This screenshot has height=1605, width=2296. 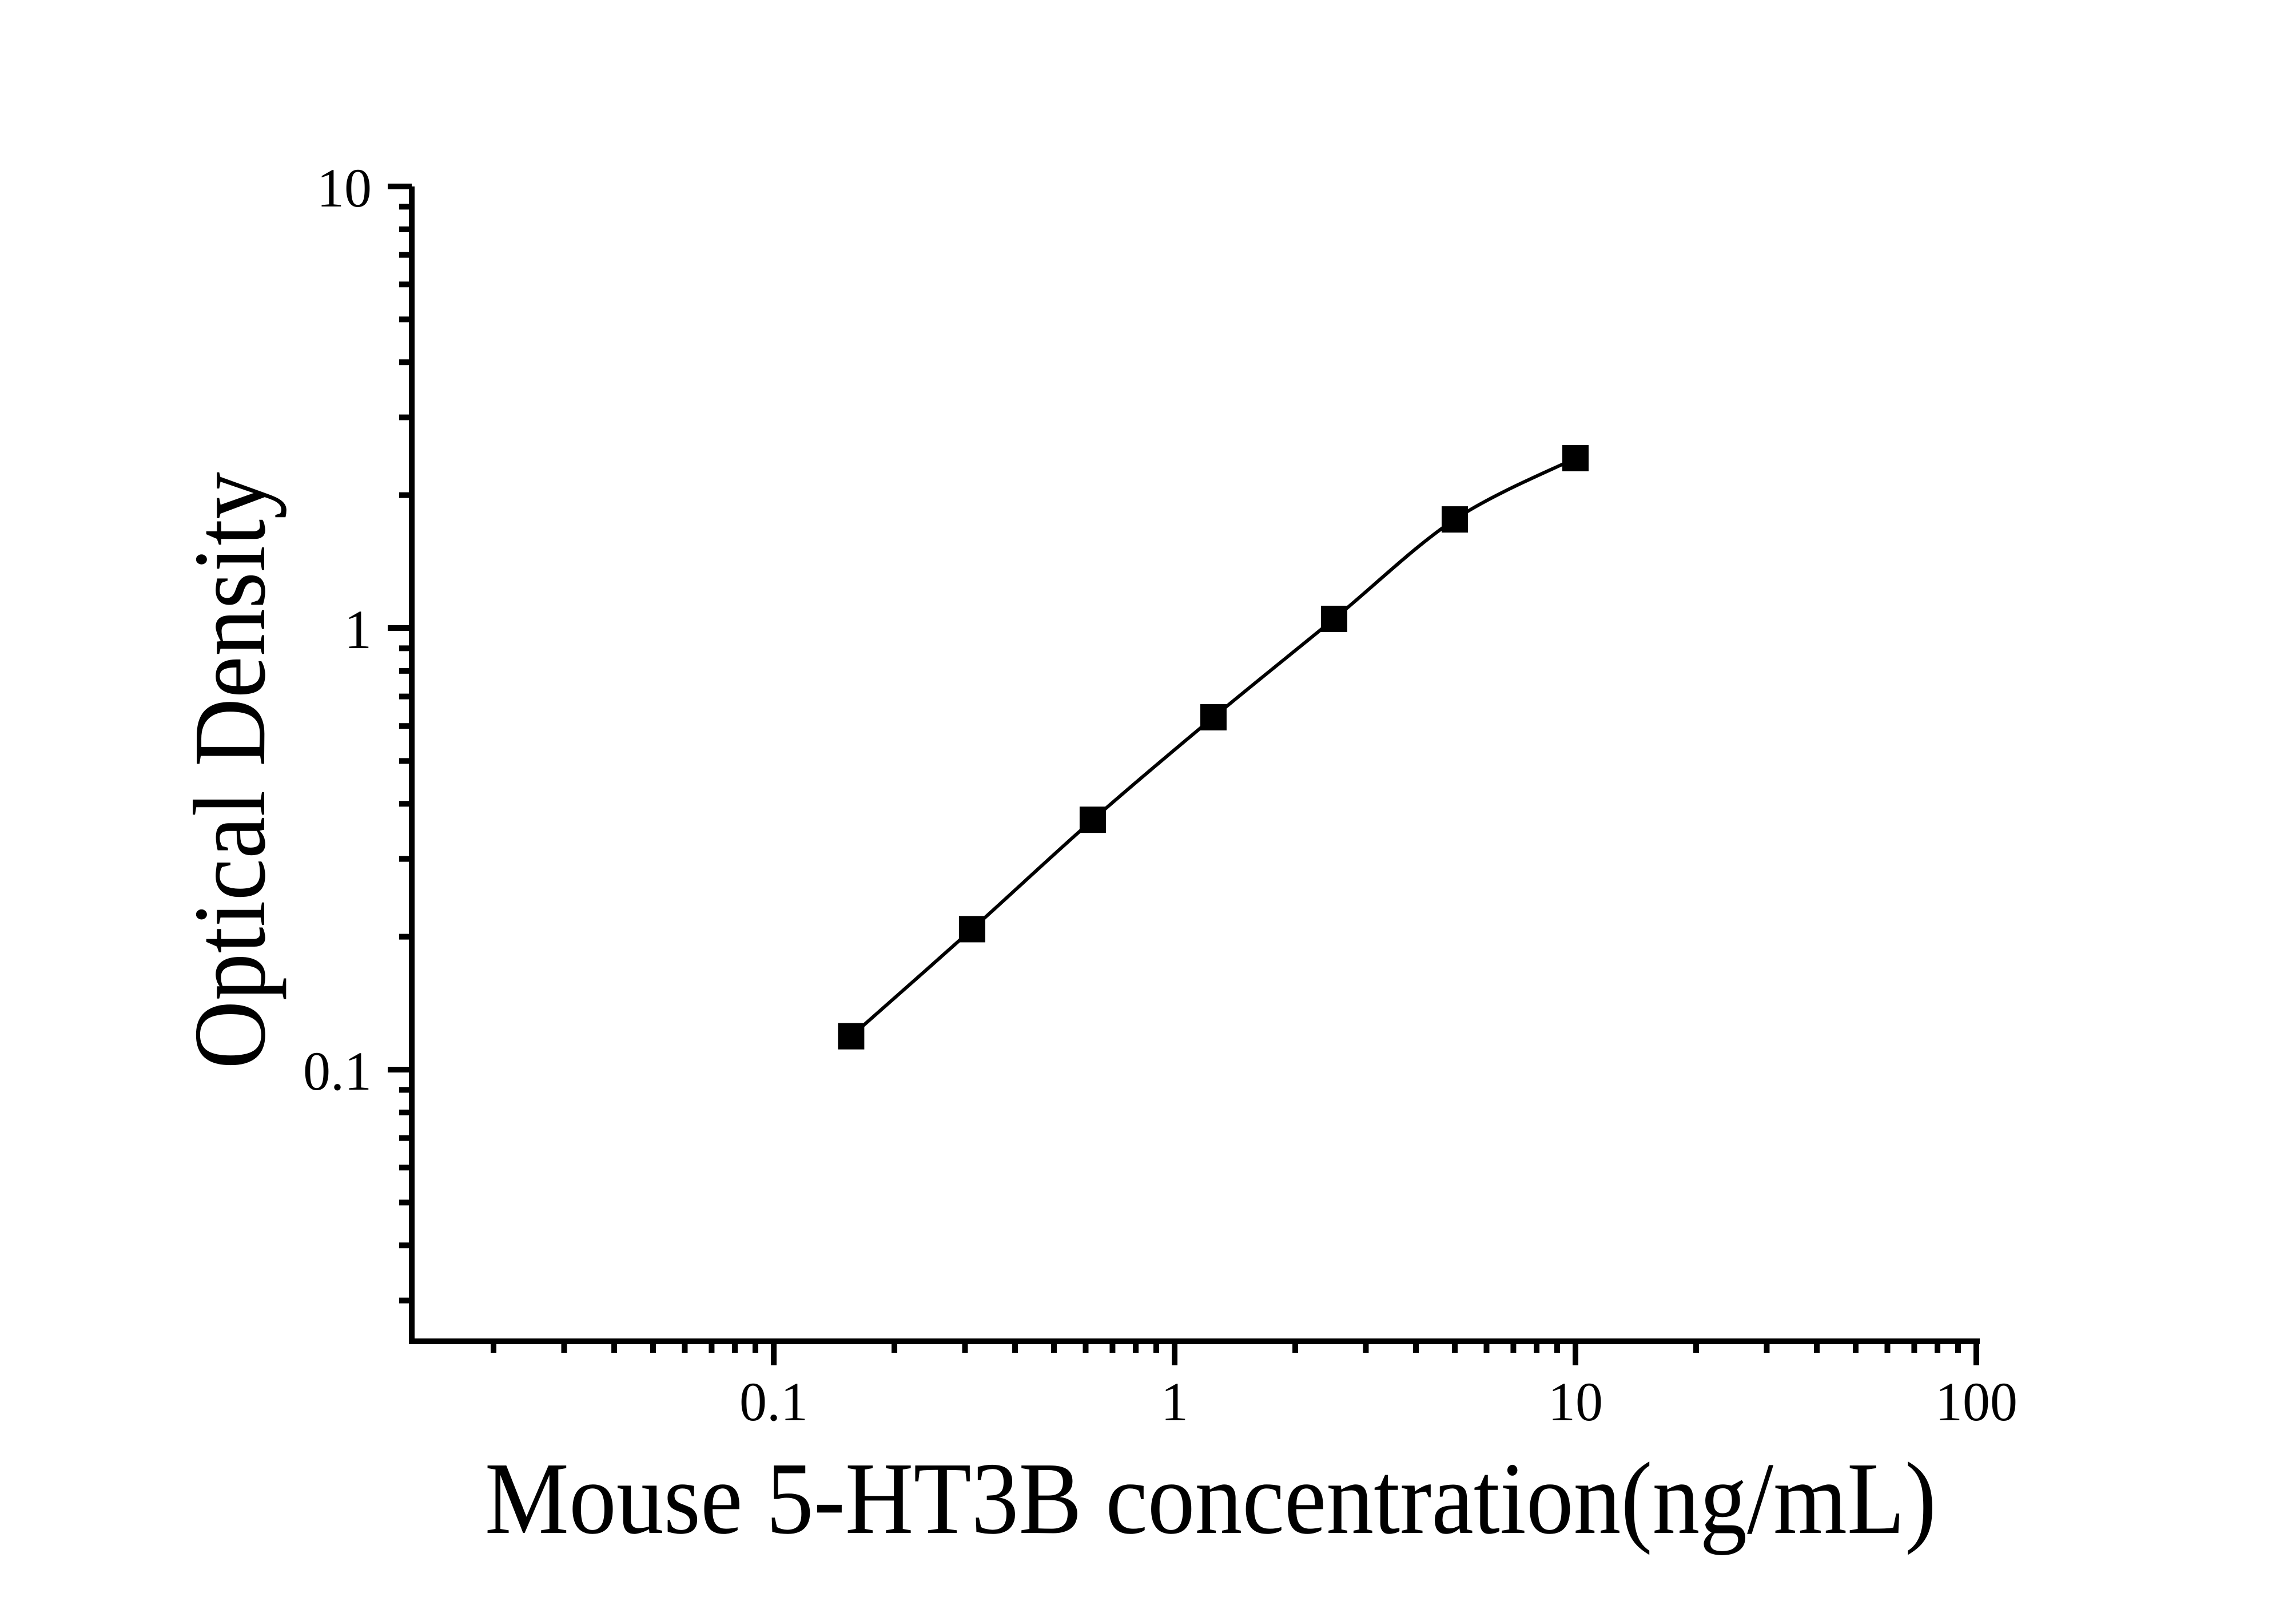 I want to click on y-tick-label: 10, so click(x=344, y=187).